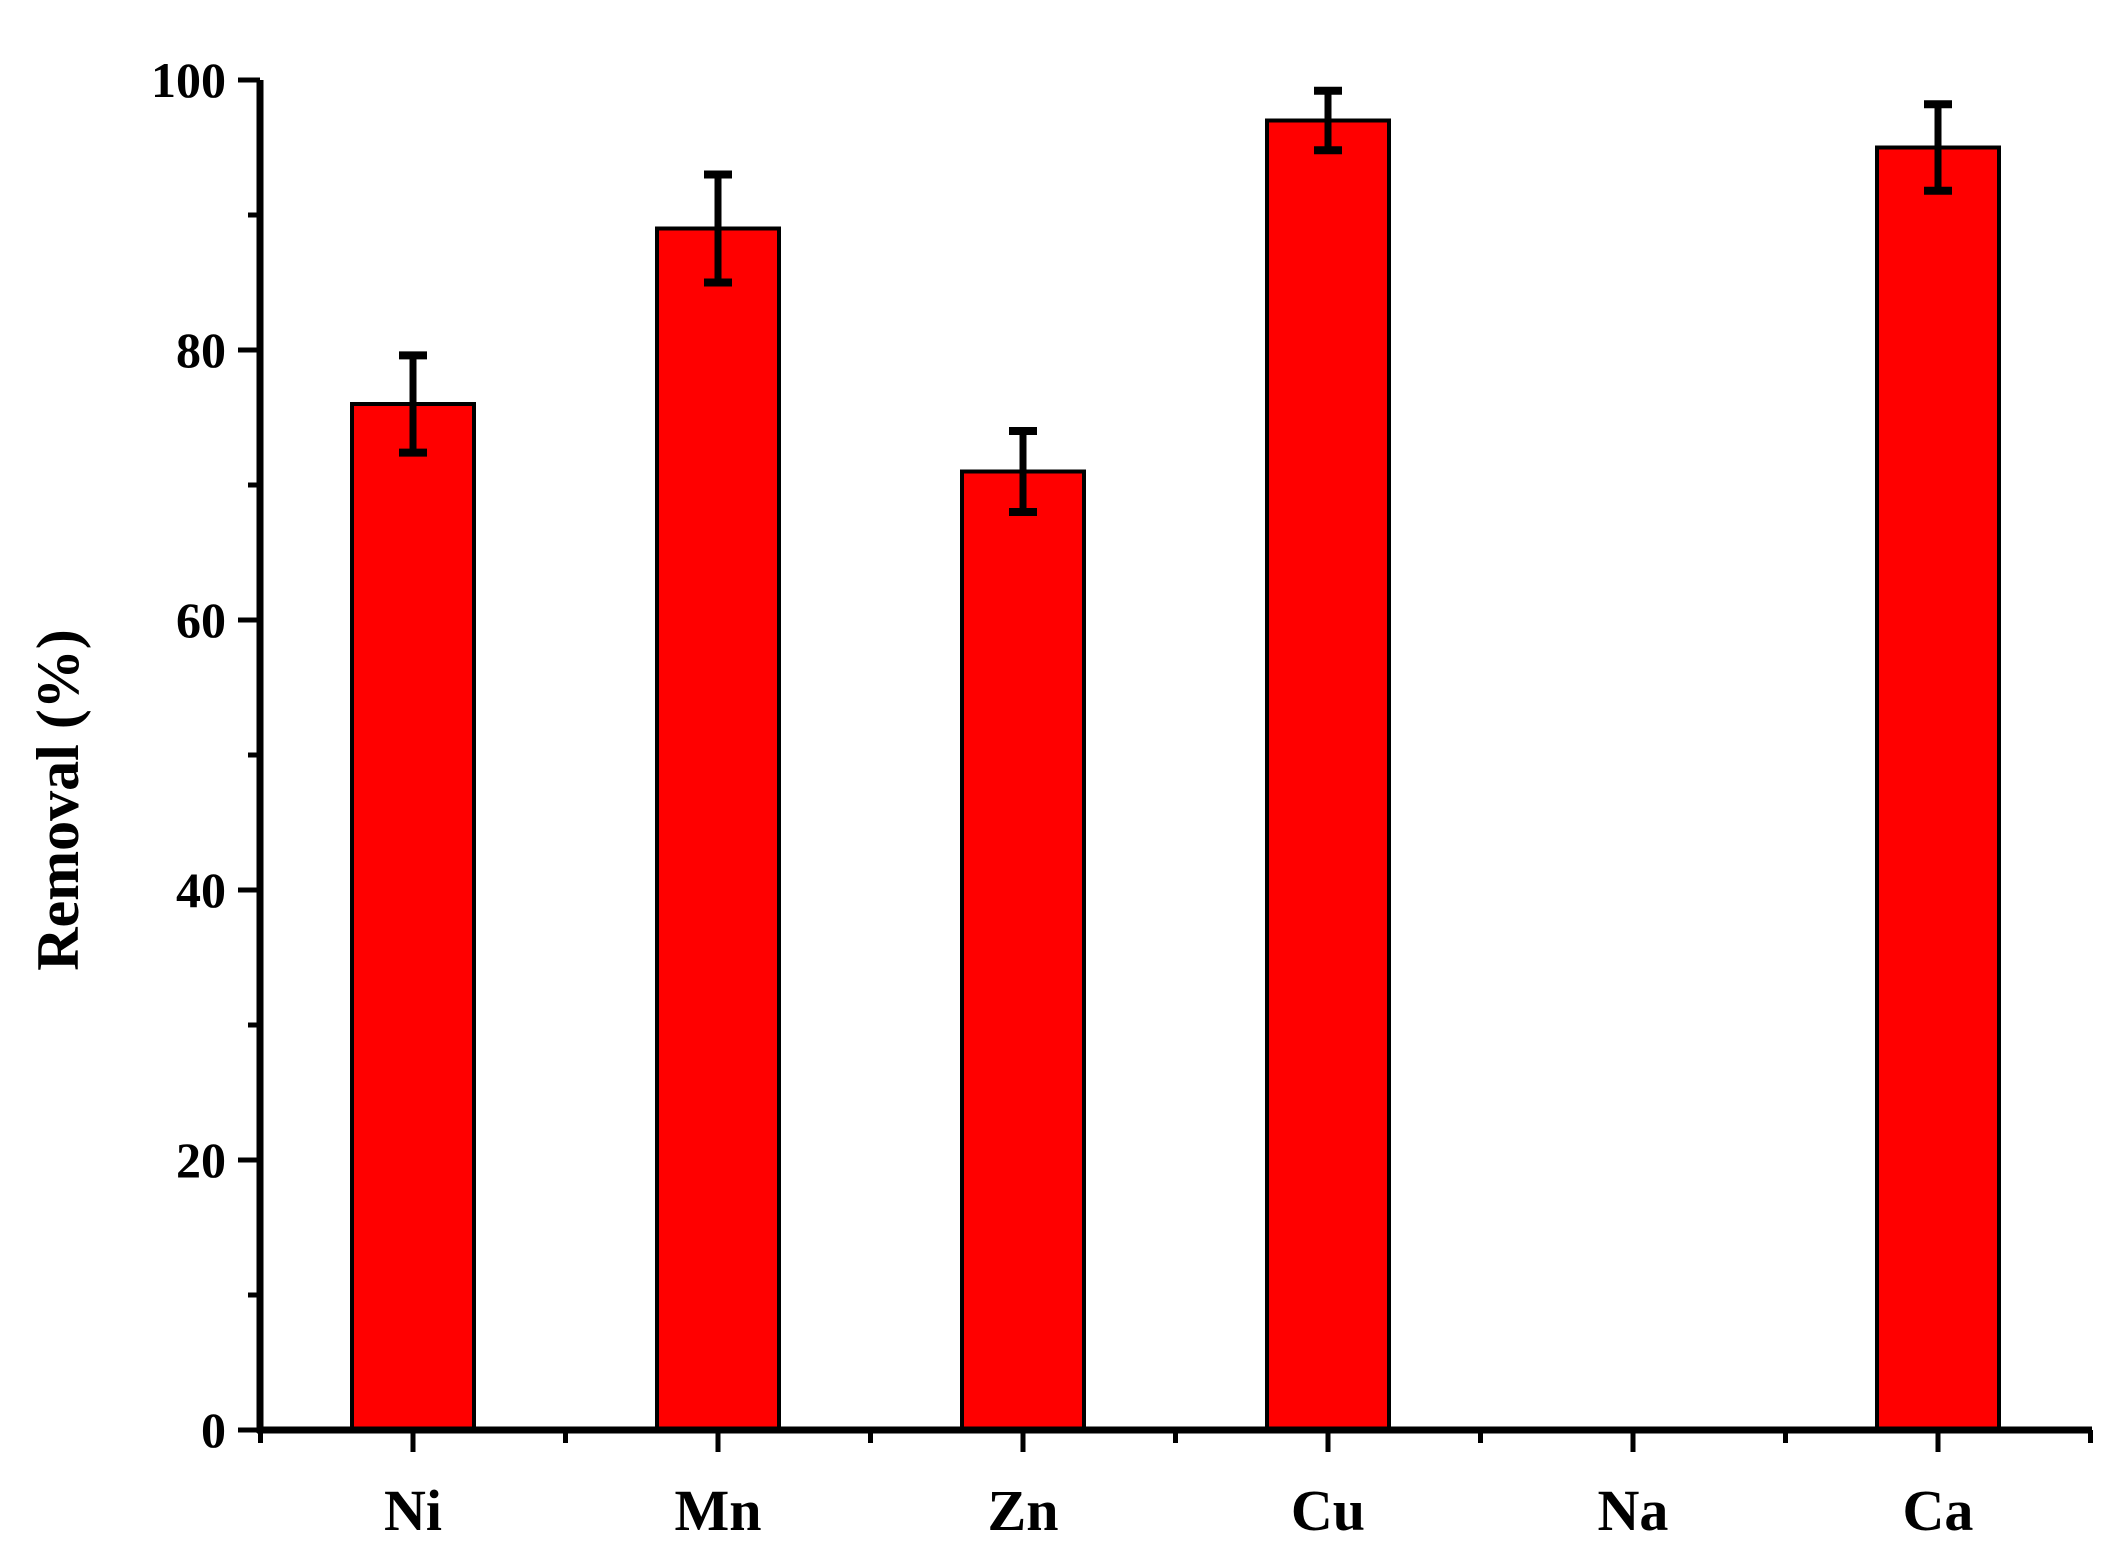 This screenshot has height=1563, width=2112. What do you see at coordinates (1023, 1510) in the screenshot?
I see `x-tick-label-zn: Zn` at bounding box center [1023, 1510].